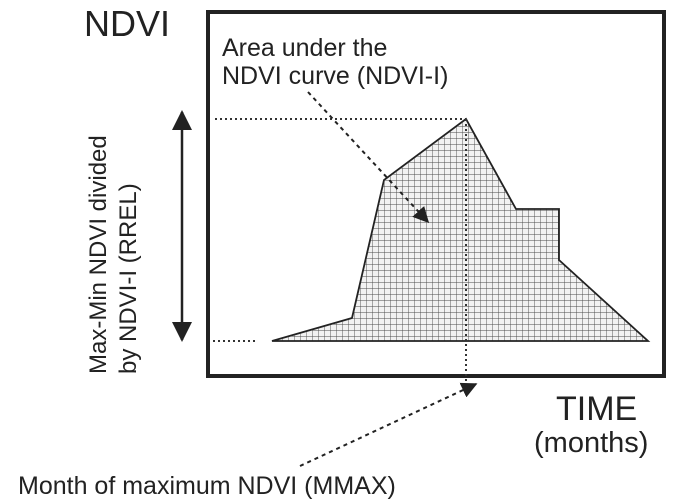 The width and height of the screenshot is (676, 504). What do you see at coordinates (591, 443) in the screenshot?
I see `x-axis-unit: (months)` at bounding box center [591, 443].